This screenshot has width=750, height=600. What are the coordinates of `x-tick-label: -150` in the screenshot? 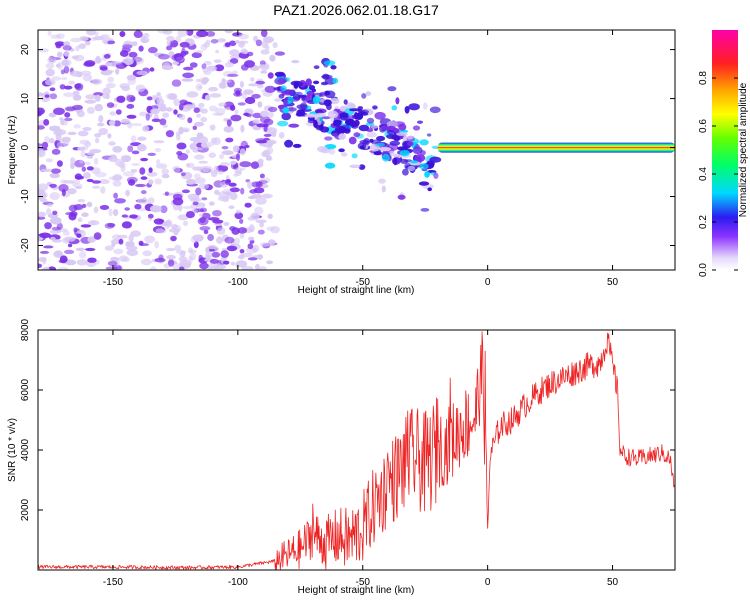 It's located at (113, 582).